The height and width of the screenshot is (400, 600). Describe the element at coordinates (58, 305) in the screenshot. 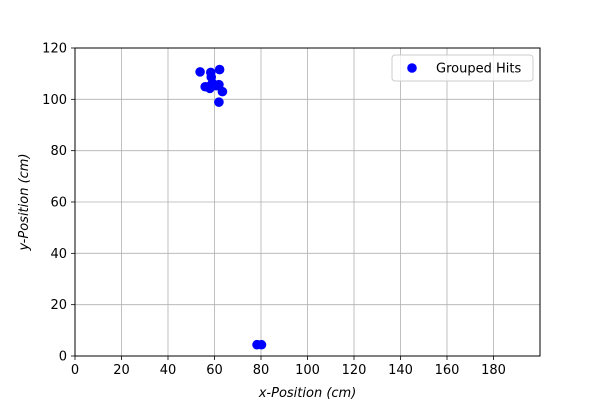

I see `y-tick-label: 20` at that location.